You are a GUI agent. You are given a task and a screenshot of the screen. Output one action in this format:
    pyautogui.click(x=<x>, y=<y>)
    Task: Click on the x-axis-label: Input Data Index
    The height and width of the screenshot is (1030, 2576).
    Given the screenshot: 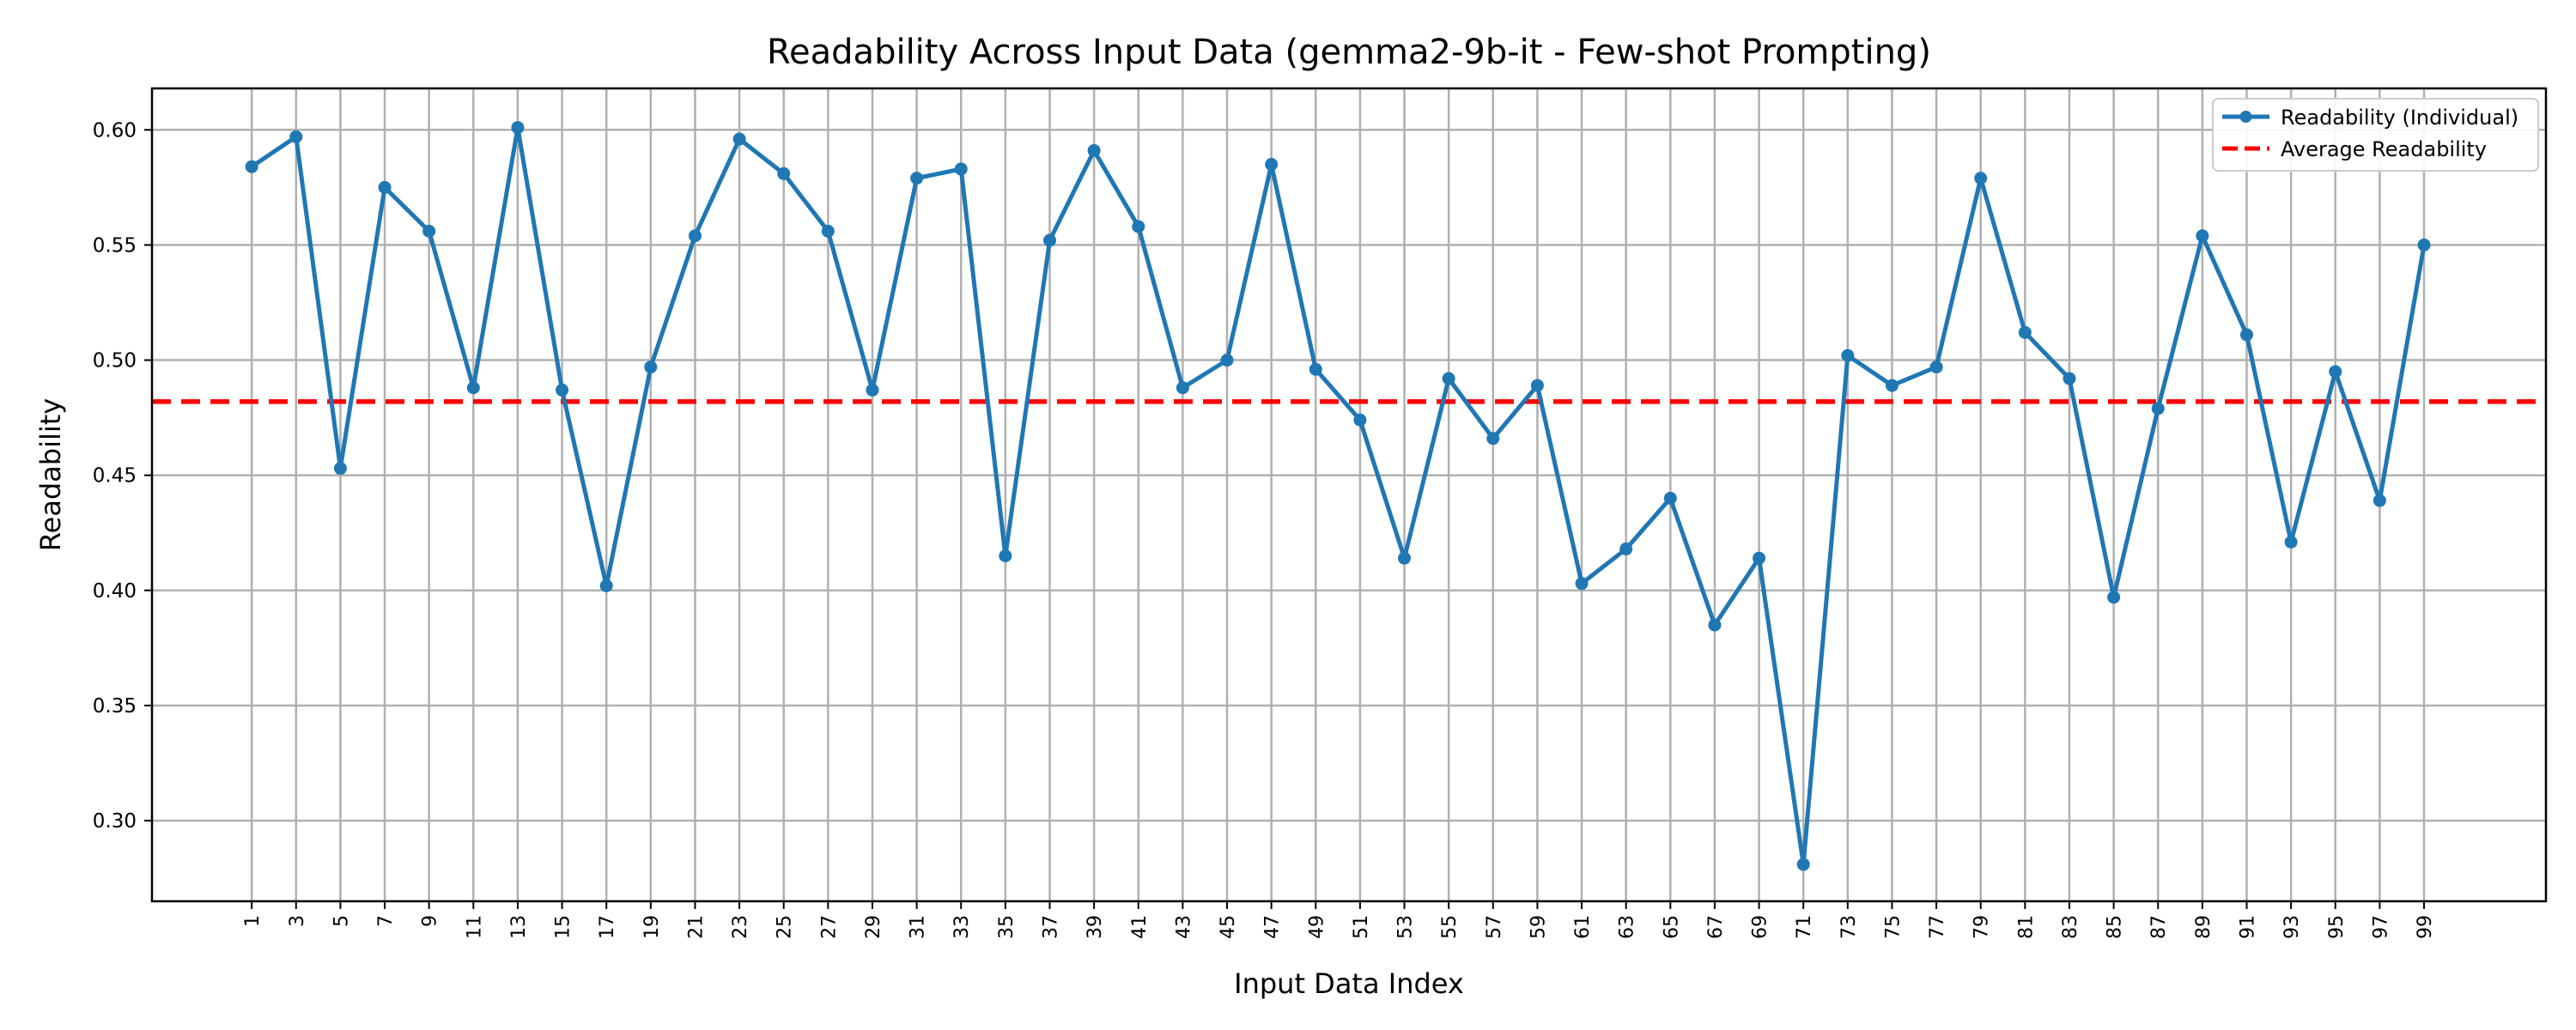 What is the action you would take?
    pyautogui.click(x=1349, y=983)
    